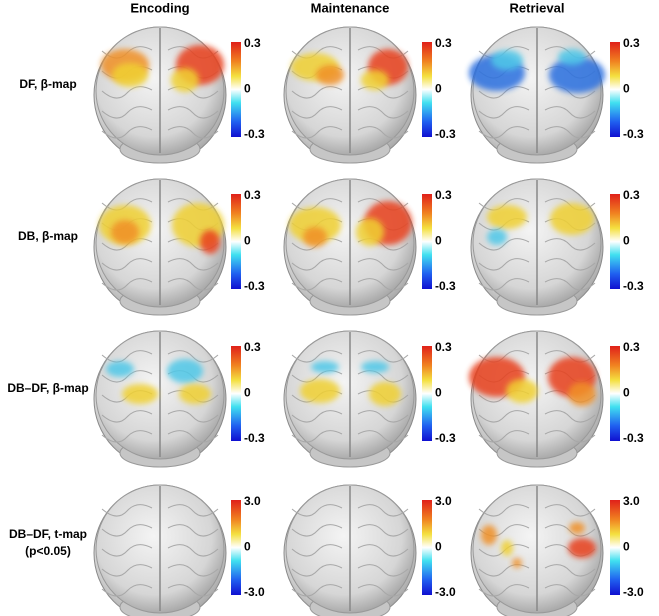  Describe the element at coordinates (48, 551) in the screenshot. I see `row-label: (p<0.05)` at that location.